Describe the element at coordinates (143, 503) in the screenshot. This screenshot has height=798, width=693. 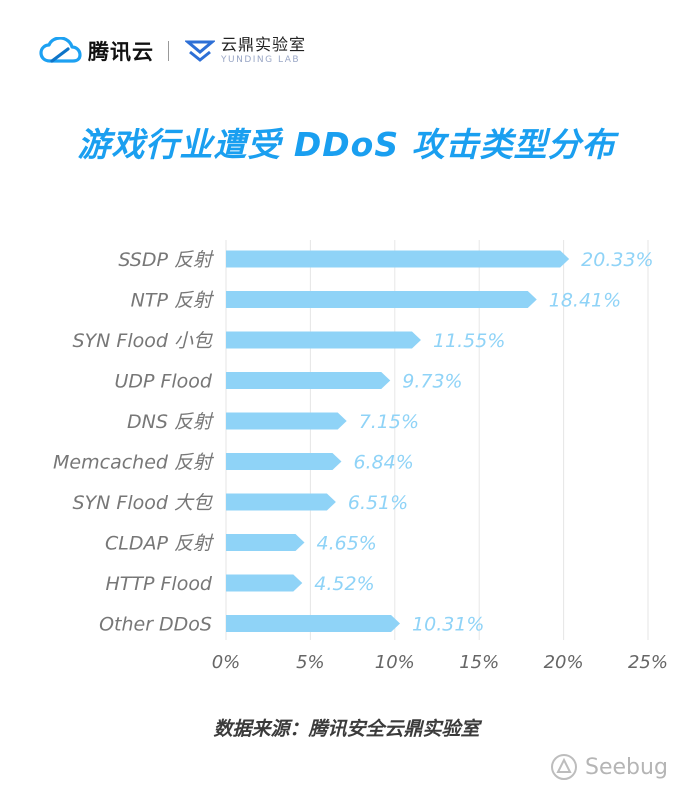
I see `category-label: SYN Flood 大包` at that location.